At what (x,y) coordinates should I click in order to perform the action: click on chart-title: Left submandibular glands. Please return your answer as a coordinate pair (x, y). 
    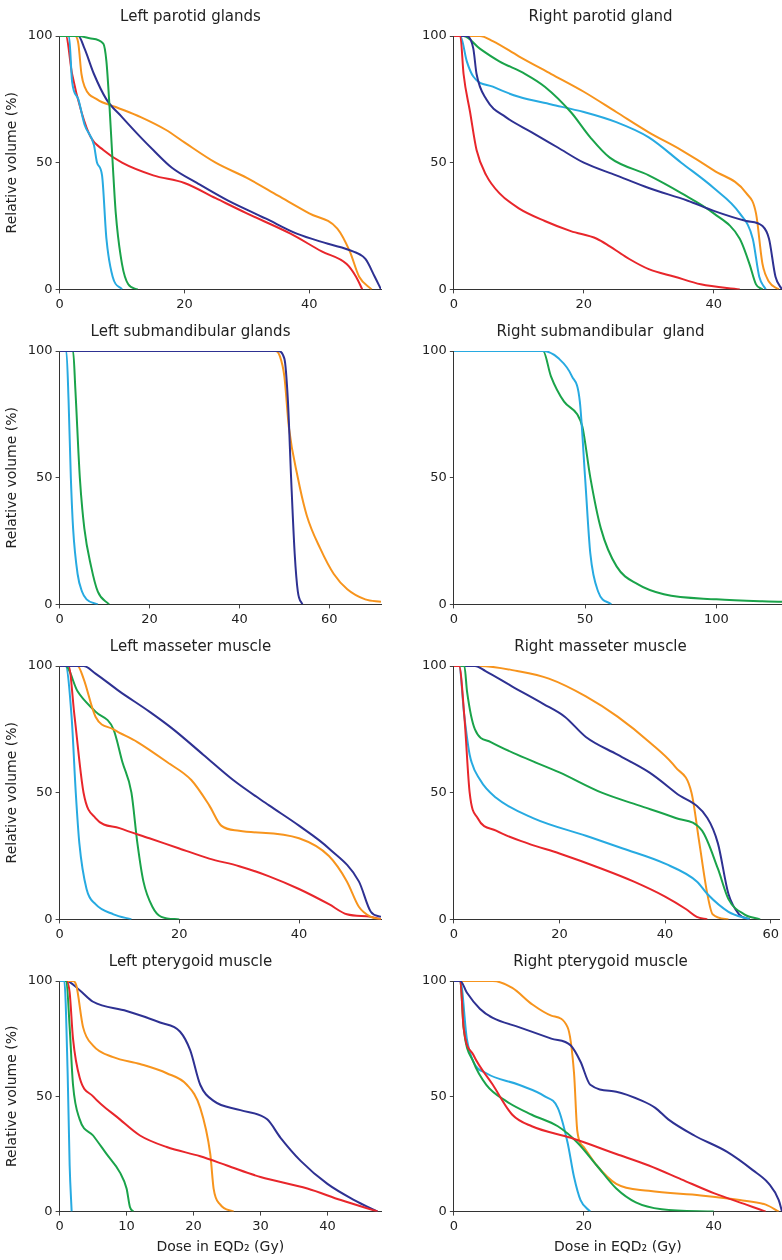
    Looking at the image, I should click on (190, 330).